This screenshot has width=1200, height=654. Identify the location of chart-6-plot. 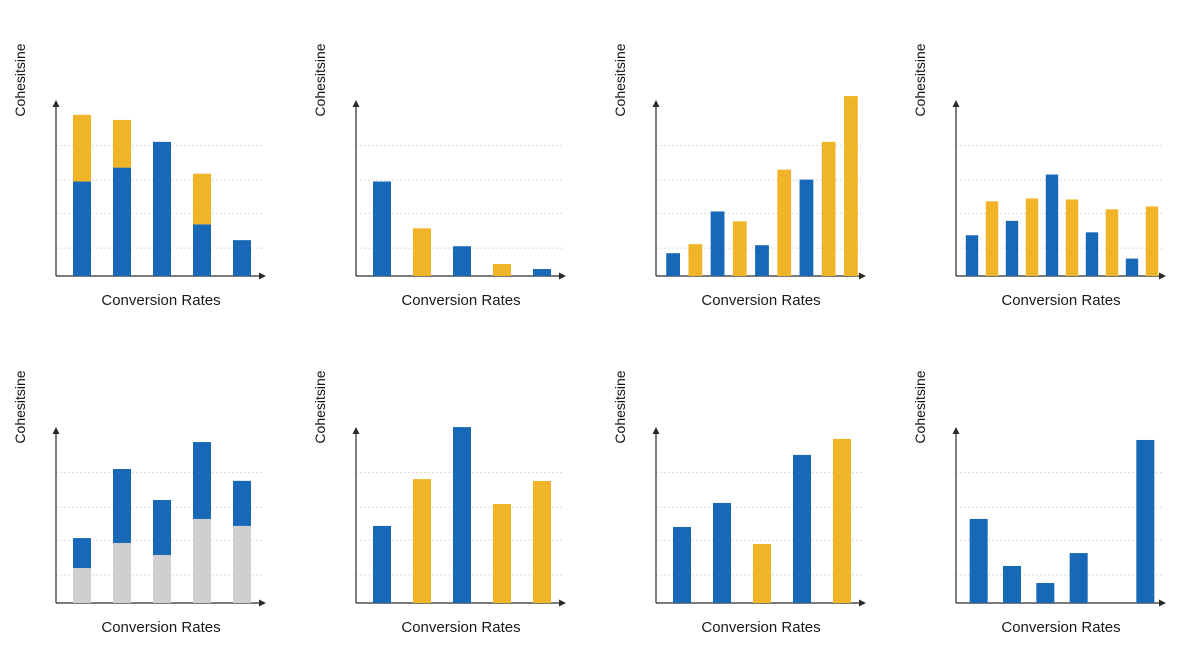
(459, 517).